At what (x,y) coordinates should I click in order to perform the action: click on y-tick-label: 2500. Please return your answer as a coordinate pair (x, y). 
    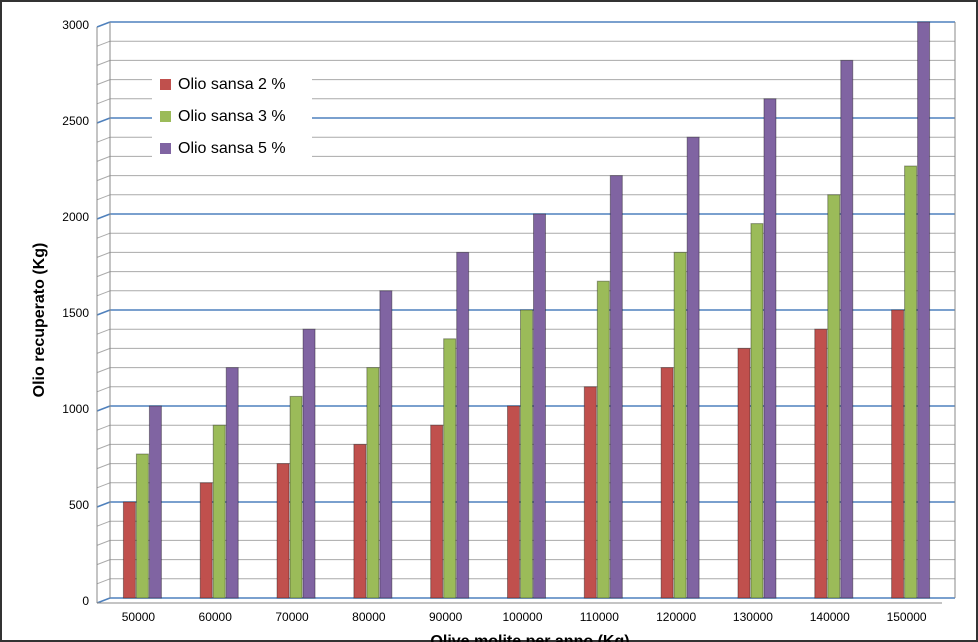
    Looking at the image, I should click on (75, 121).